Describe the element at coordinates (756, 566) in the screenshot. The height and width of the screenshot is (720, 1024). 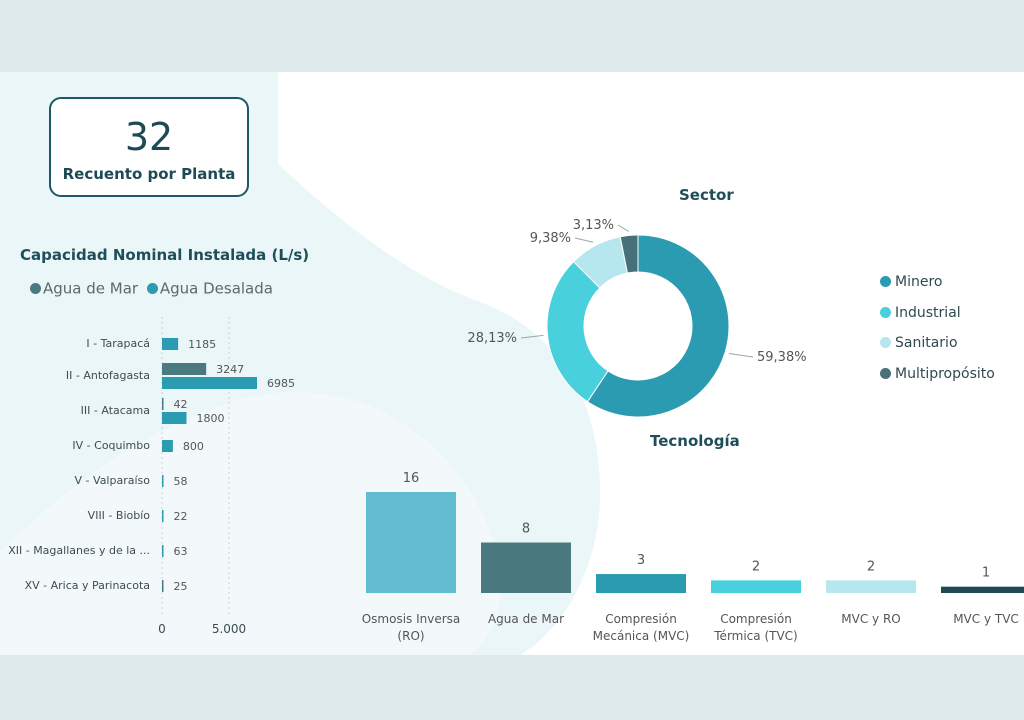
I see `value-label-compresi-n-t-rmica-tvc: 2` at that location.